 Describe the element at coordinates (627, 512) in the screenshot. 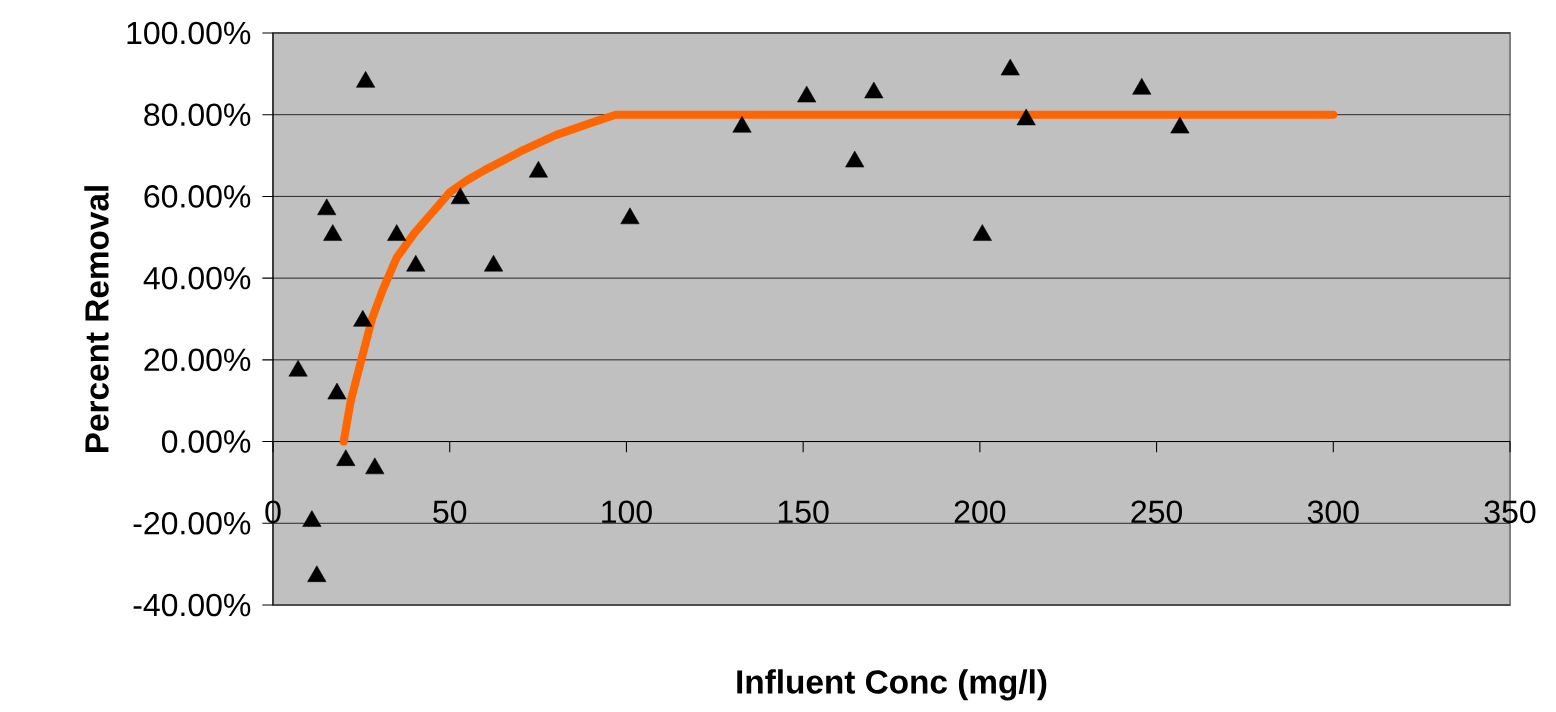

I see `x-tick-label: 100` at that location.